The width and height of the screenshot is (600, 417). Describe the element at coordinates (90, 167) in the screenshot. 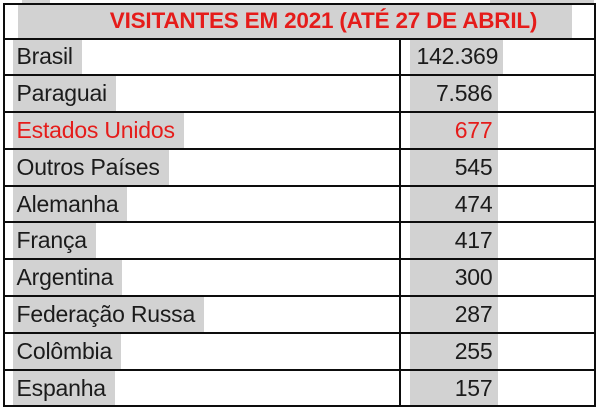

I see `country-label: Outros Países` at that location.